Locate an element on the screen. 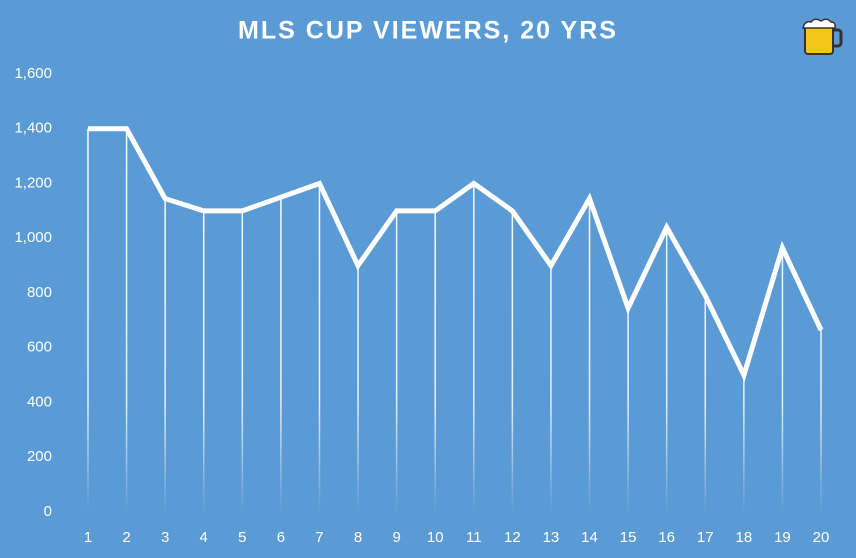  x-tick-label: 1 is located at coordinates (88, 537).